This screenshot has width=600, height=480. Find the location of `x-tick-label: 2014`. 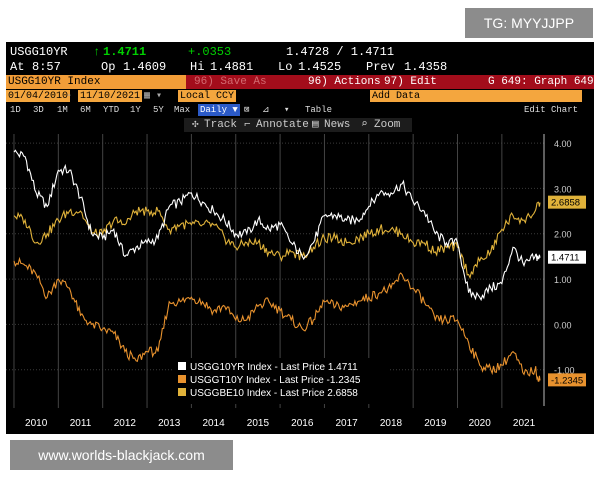

x-tick-label: 2014 is located at coordinates (213, 423).